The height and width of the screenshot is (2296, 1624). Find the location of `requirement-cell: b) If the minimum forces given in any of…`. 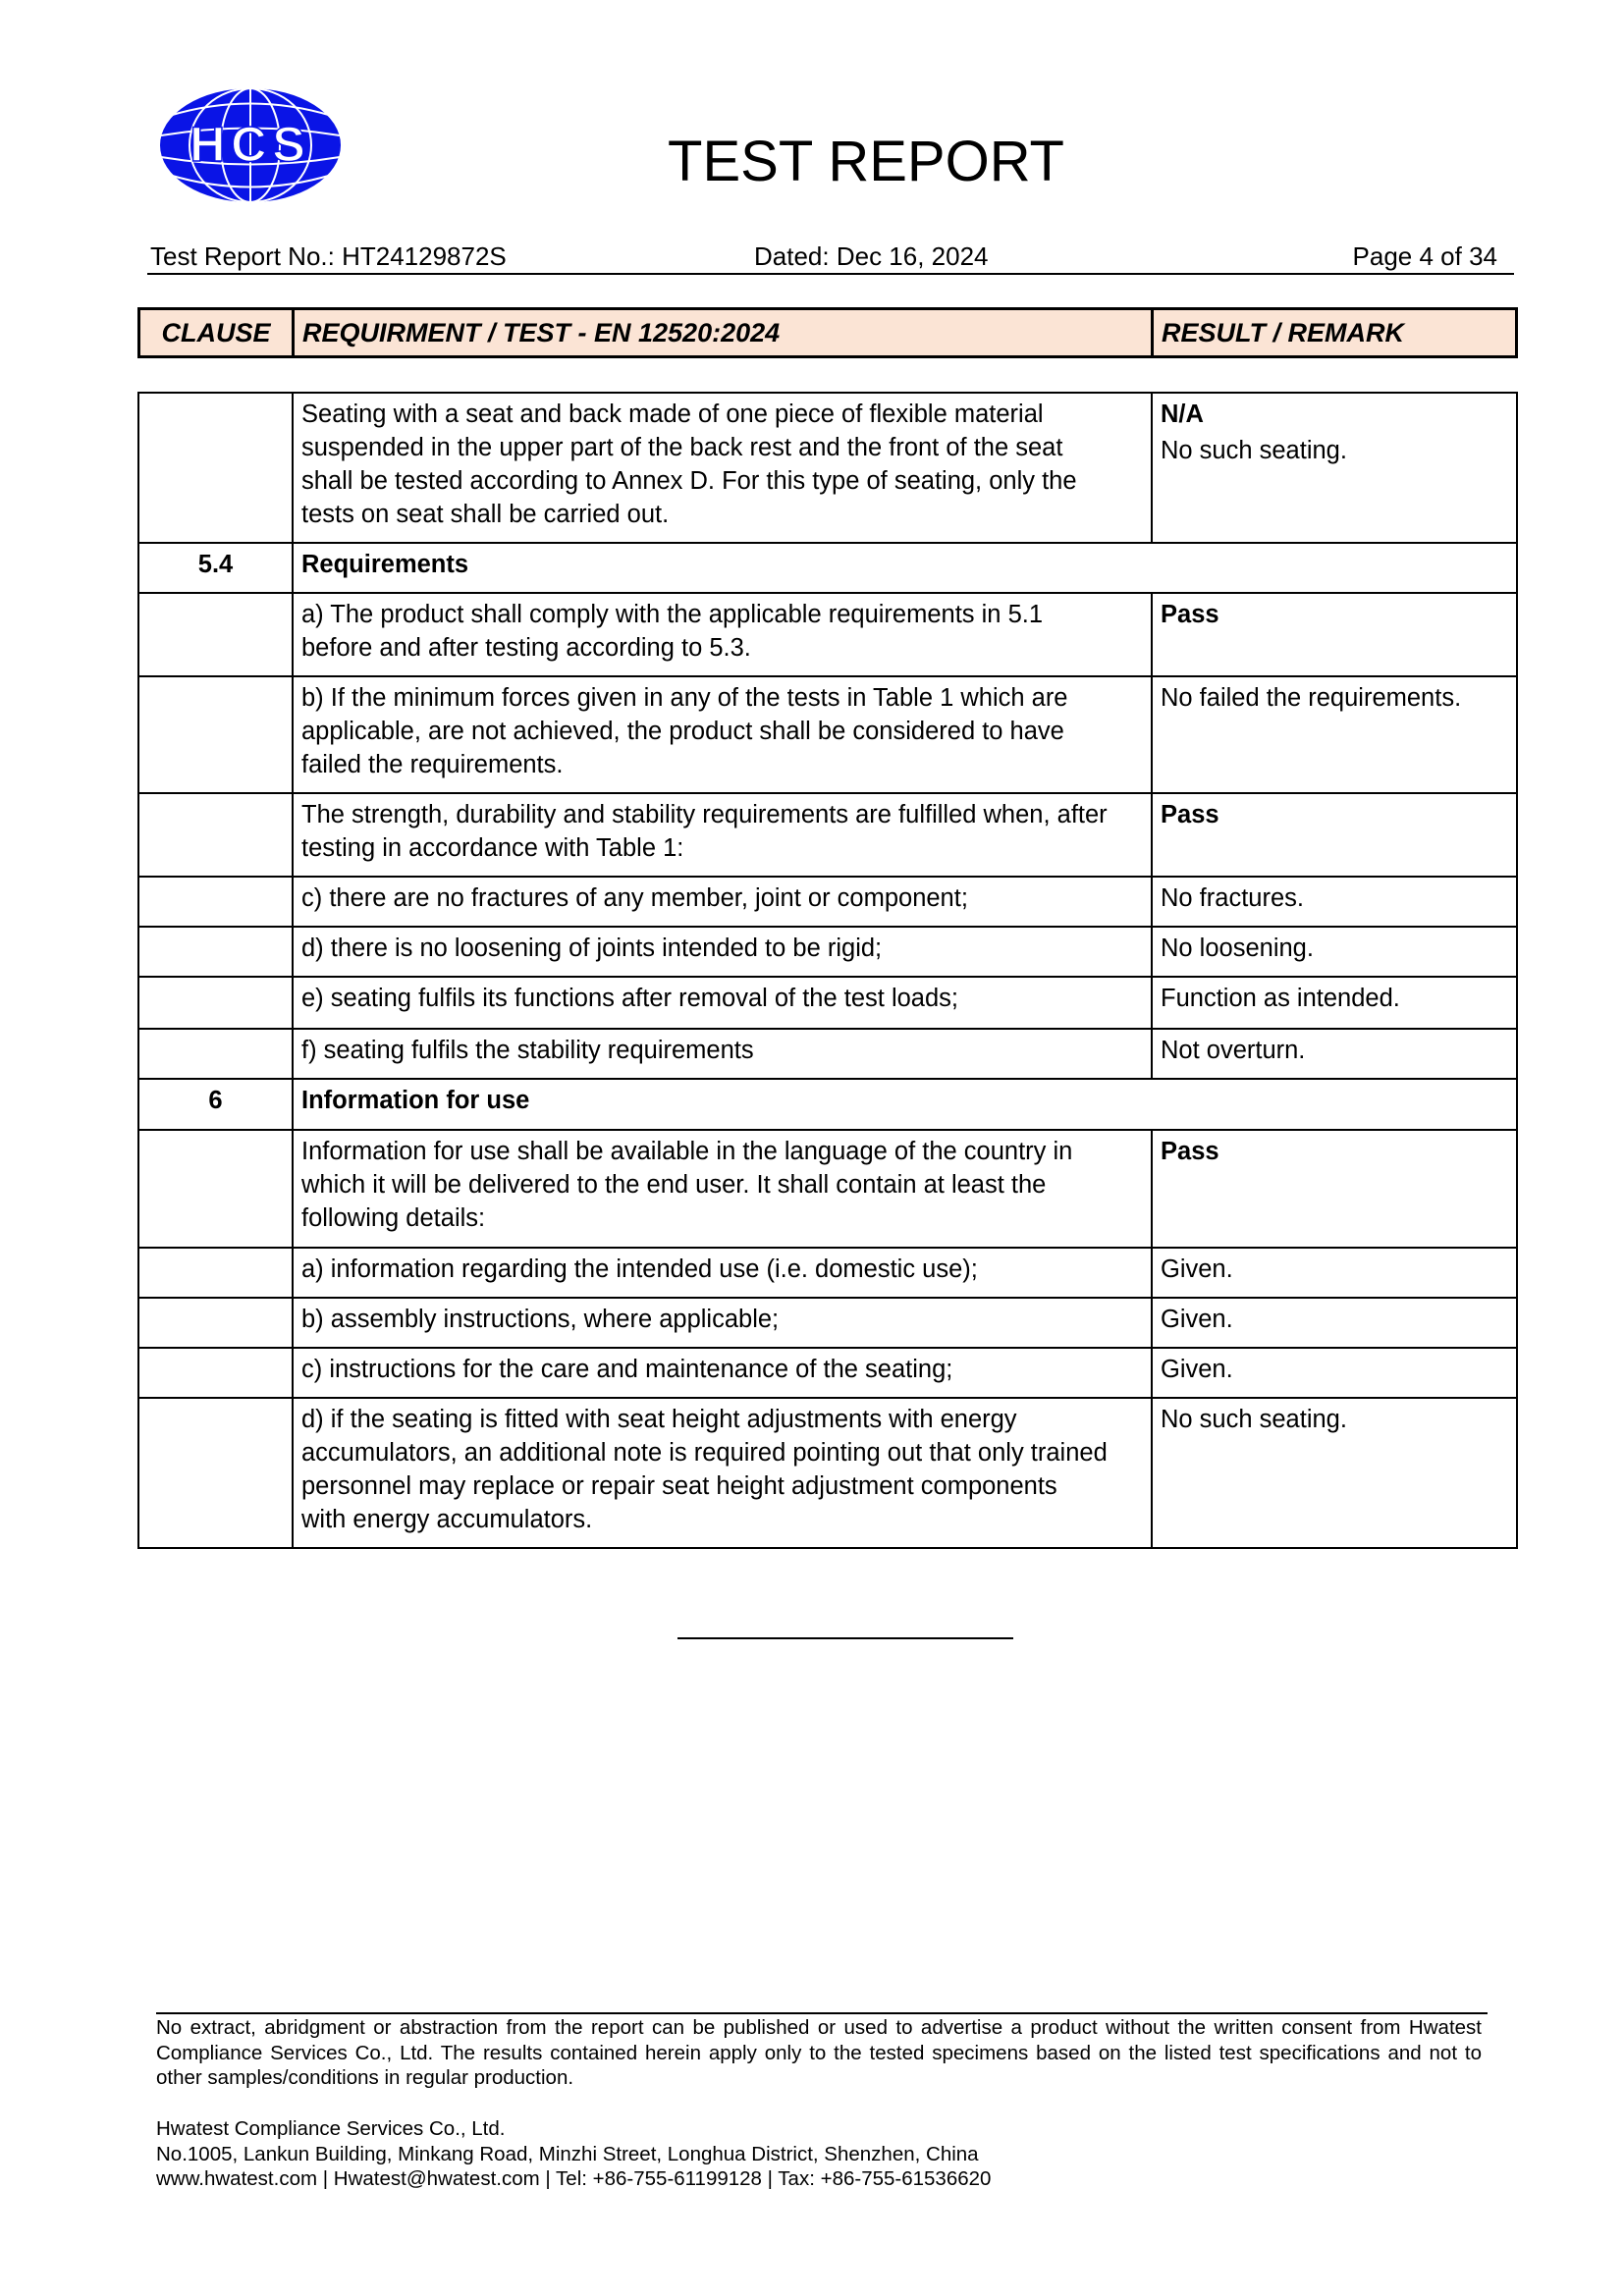

requirement-cell: b) If the minimum forces given in any of… is located at coordinates (722, 735).